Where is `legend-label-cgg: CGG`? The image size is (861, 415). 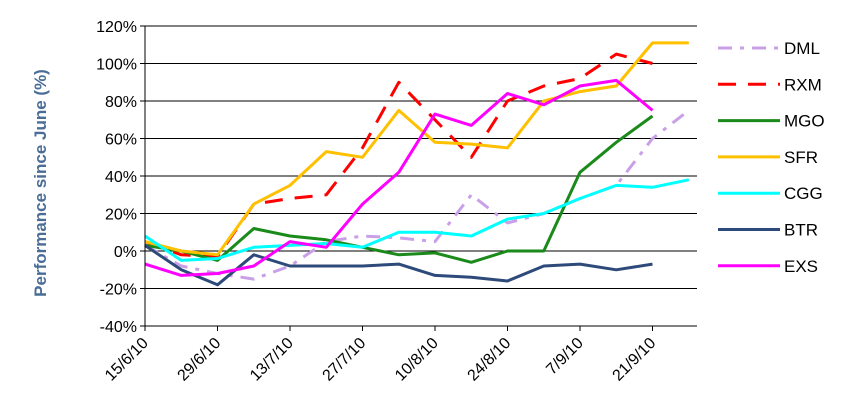 legend-label-cgg: CGG is located at coordinates (803, 193).